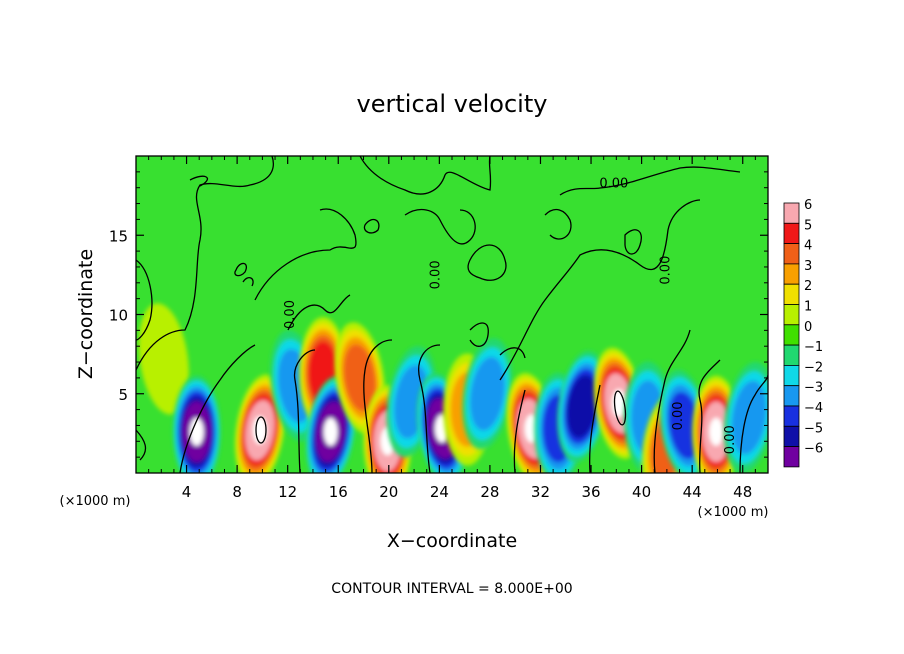 The width and height of the screenshot is (904, 654). What do you see at coordinates (86, 314) in the screenshot?
I see `y-axis-title: Z−coordinate` at bounding box center [86, 314].